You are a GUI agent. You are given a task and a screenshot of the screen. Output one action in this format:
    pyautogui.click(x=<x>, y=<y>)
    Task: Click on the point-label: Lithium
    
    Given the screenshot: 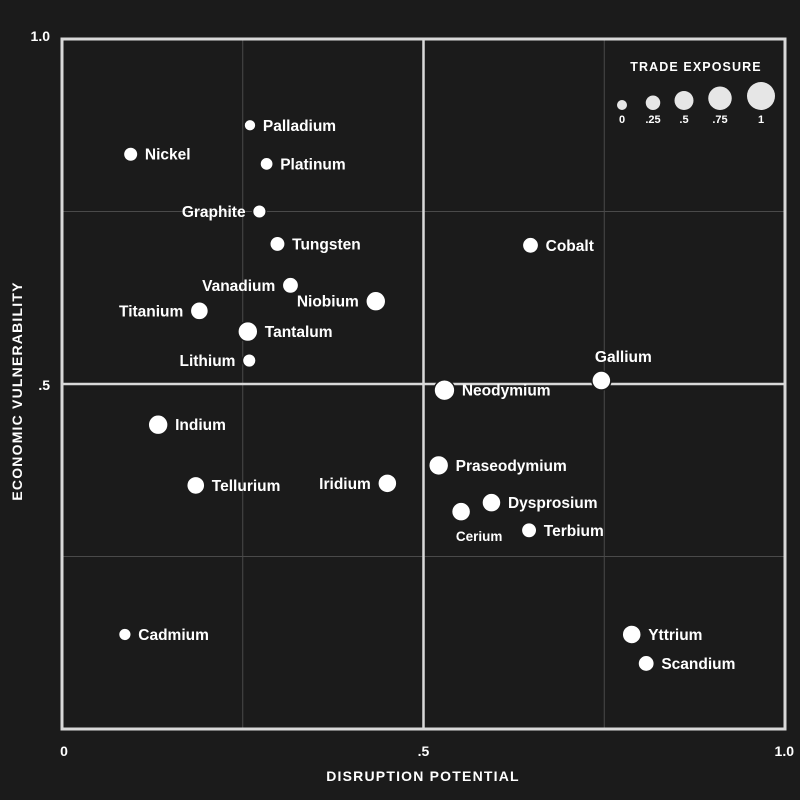 What is the action you would take?
    pyautogui.click(x=207, y=361)
    